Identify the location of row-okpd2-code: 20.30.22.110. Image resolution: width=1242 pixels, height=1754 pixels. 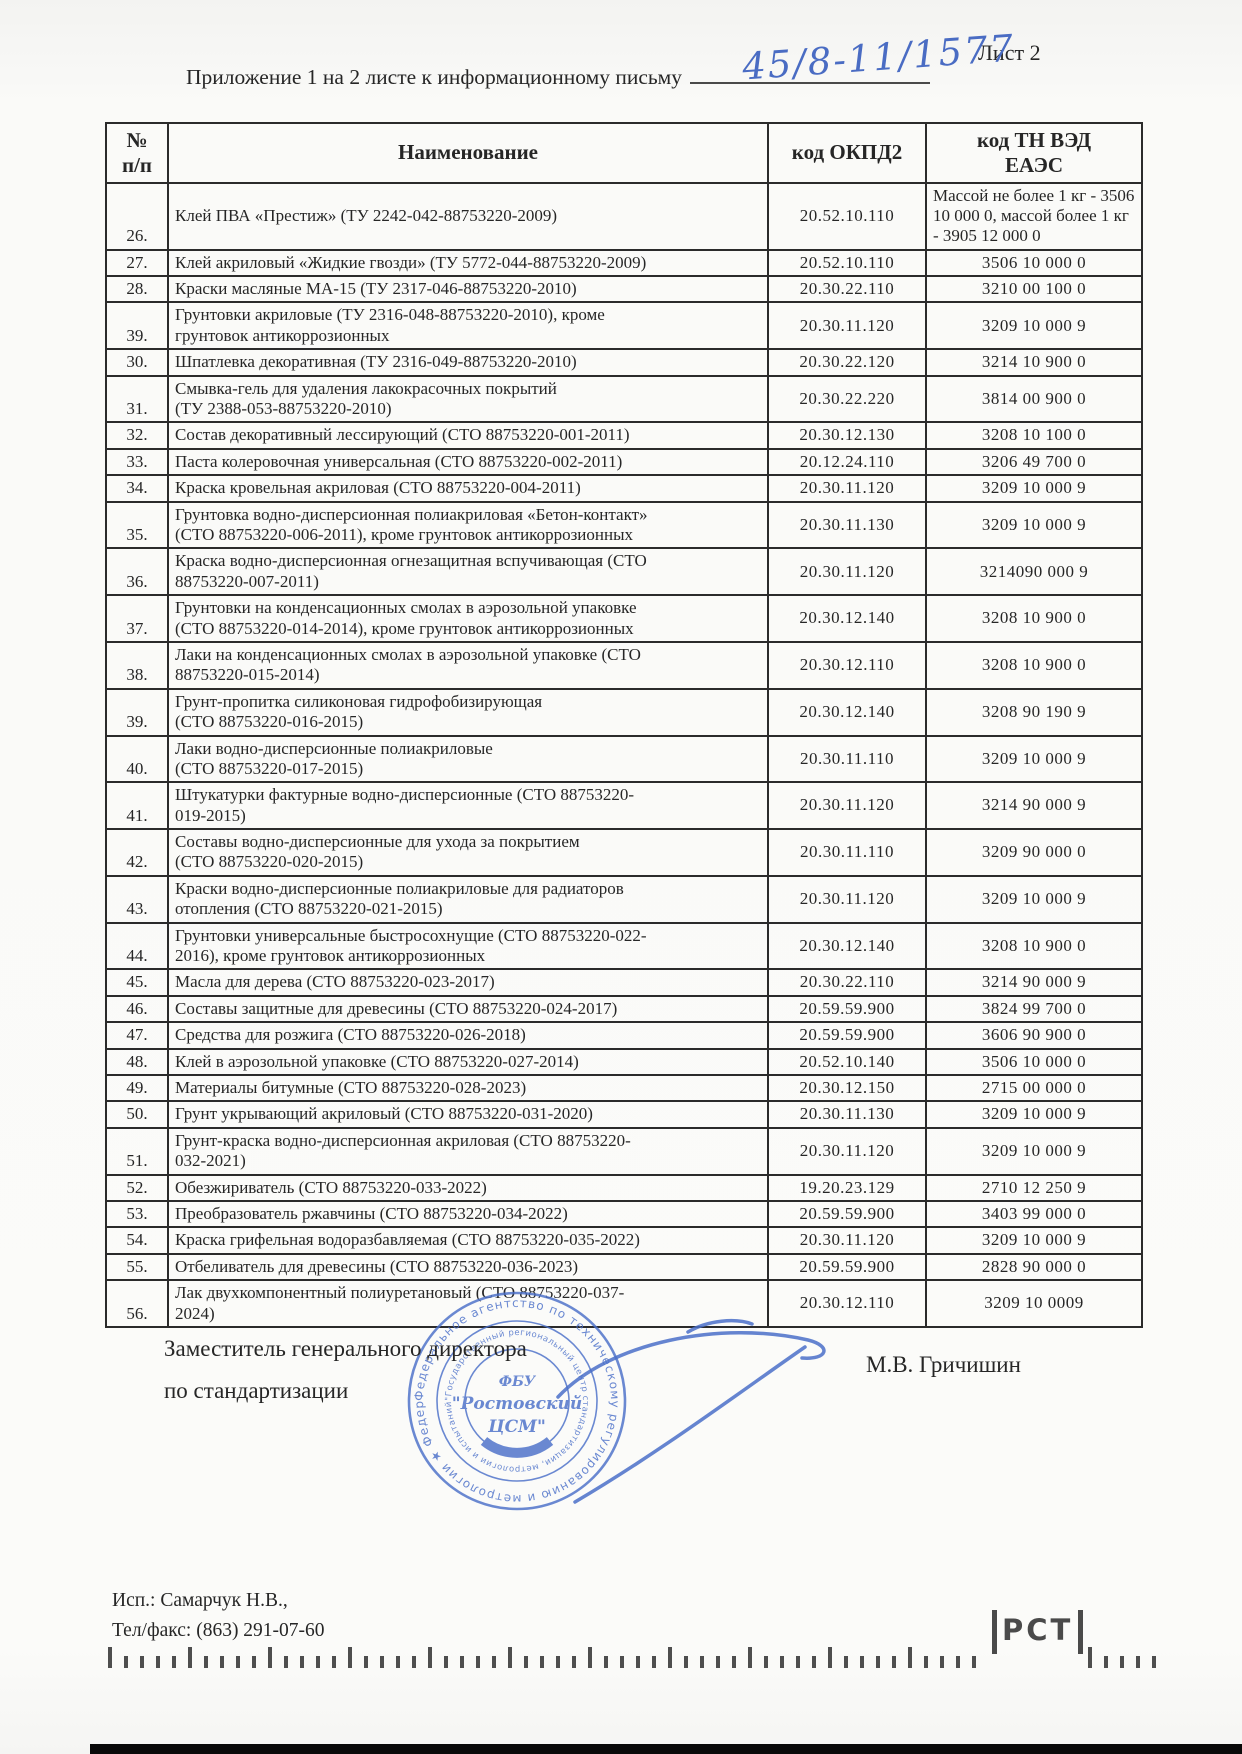
(847, 982).